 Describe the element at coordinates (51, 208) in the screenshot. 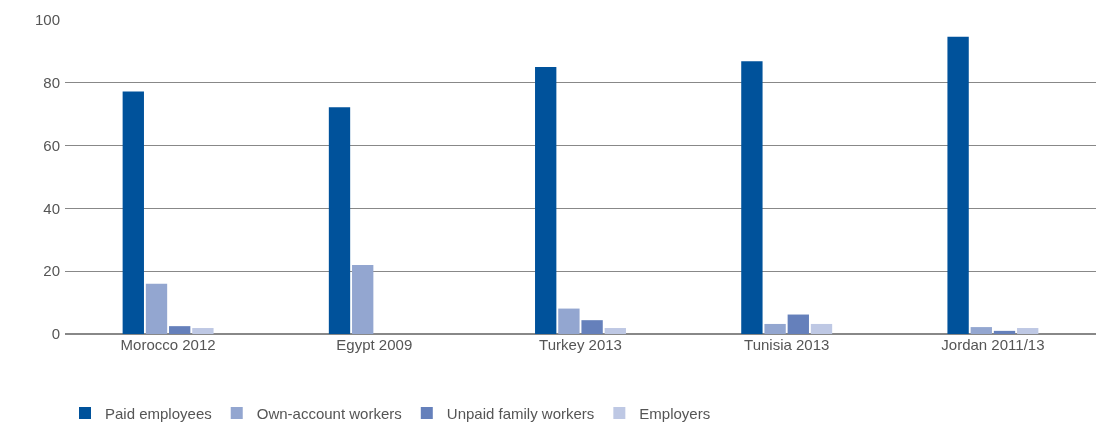

I see `y-tick-label: 40` at that location.